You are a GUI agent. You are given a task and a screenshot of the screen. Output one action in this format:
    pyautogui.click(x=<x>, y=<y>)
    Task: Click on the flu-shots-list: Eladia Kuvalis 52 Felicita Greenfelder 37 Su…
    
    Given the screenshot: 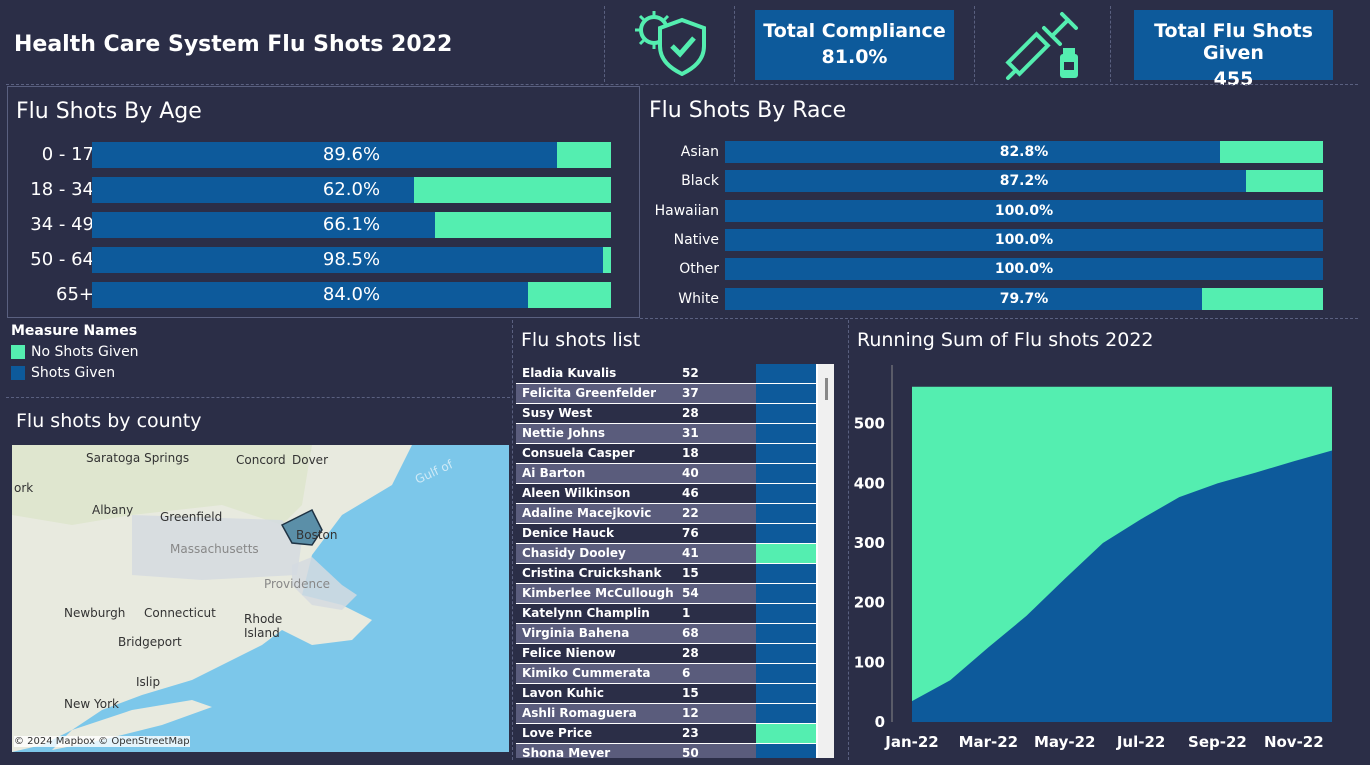 What is the action you would take?
    pyautogui.click(x=675, y=561)
    